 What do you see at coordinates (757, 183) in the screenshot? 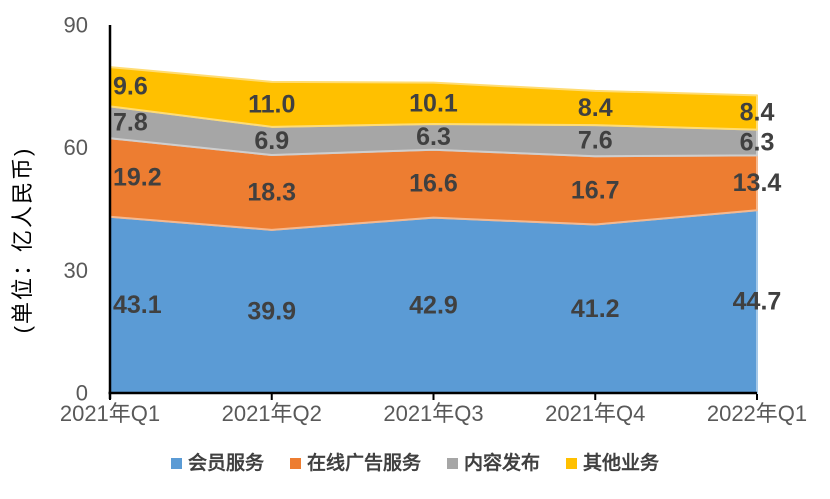
I see `data-label: 13.4` at bounding box center [757, 183].